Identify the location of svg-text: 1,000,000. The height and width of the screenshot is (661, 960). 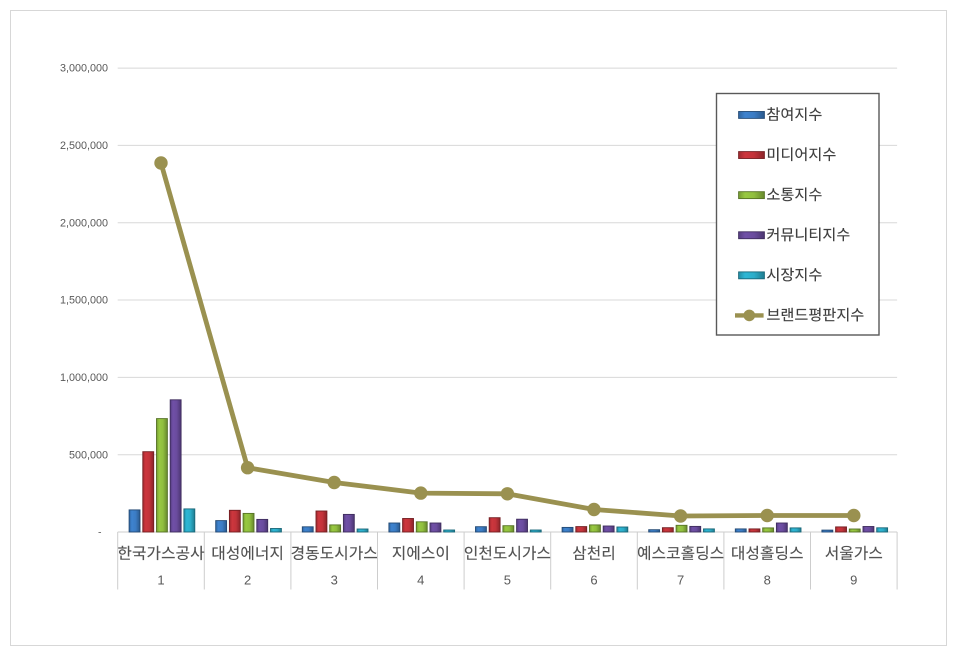
(84, 378).